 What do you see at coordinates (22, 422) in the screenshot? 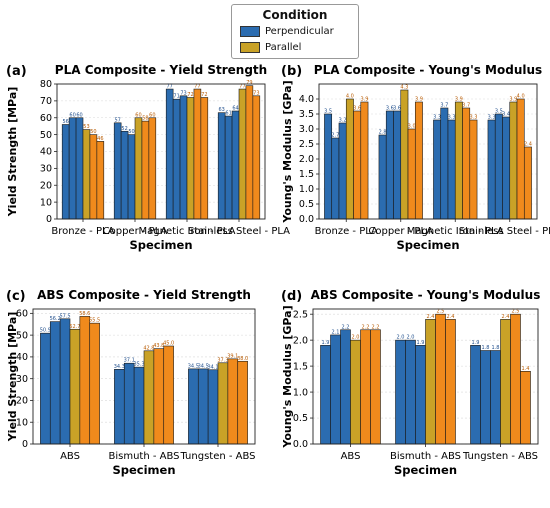
I see `y-tick-label: 10` at bounding box center [22, 422].